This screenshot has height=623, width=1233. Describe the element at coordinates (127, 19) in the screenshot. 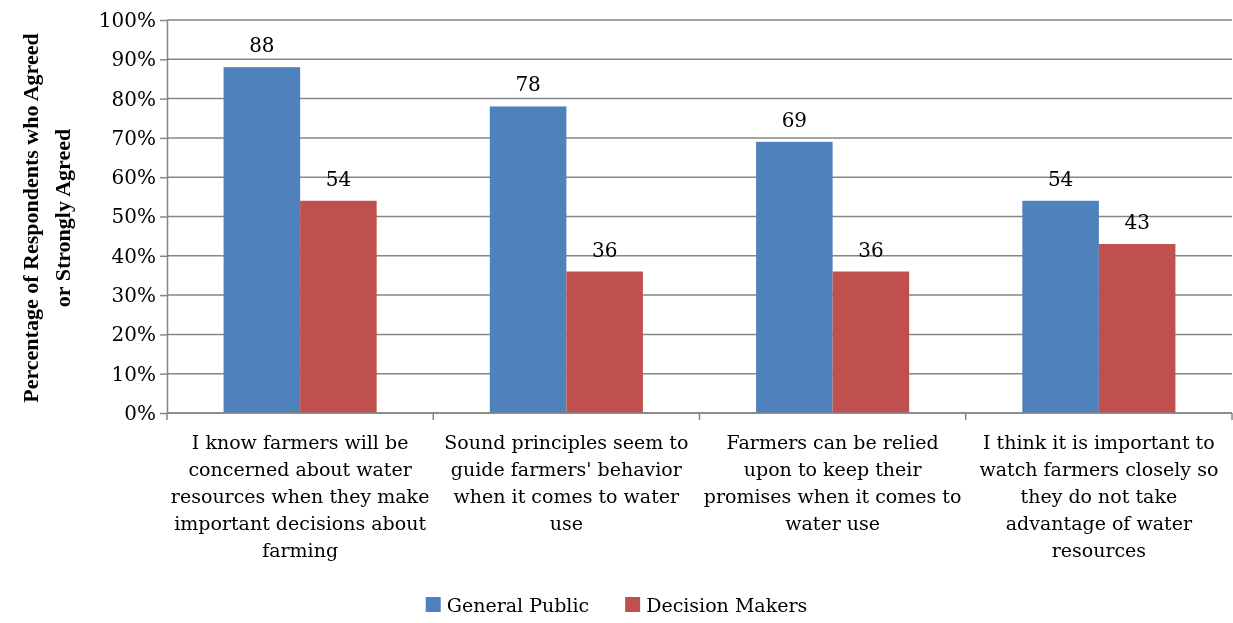

I see `y-tick-label: 100%` at that location.